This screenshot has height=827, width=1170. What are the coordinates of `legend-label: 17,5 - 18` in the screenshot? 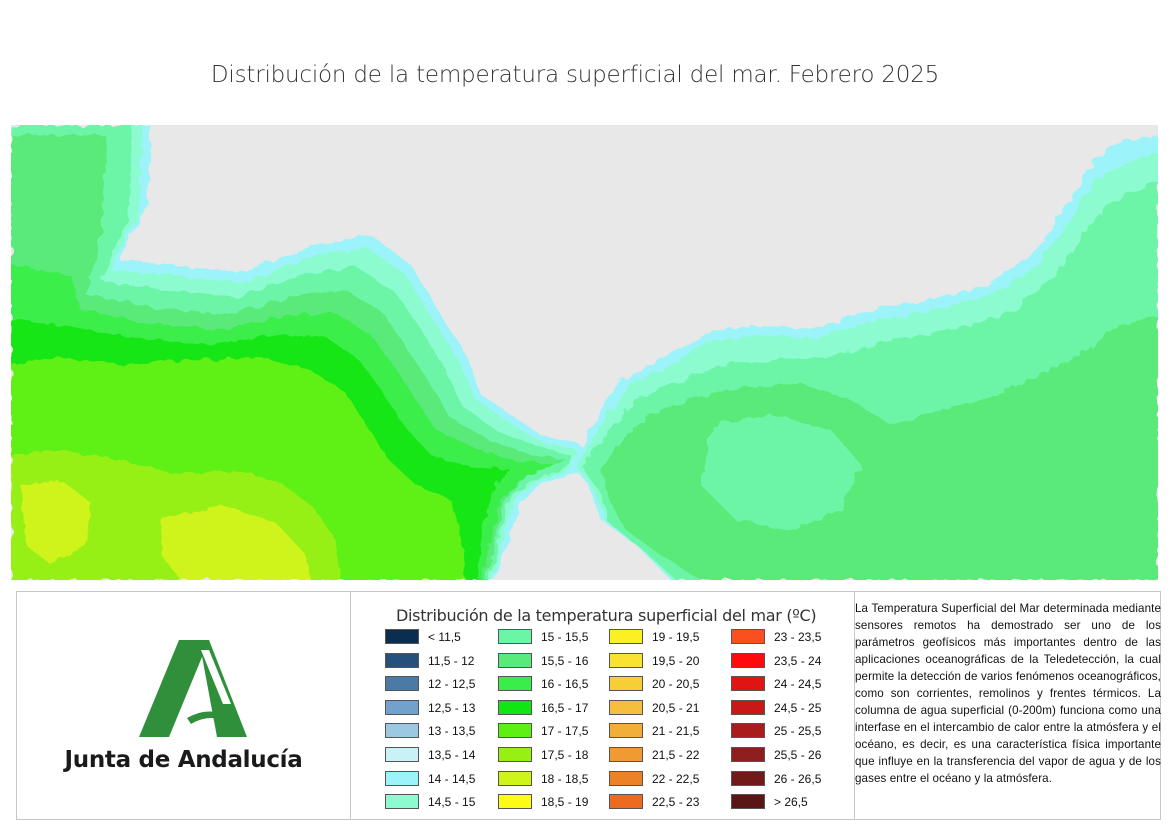 It's located at (565, 755).